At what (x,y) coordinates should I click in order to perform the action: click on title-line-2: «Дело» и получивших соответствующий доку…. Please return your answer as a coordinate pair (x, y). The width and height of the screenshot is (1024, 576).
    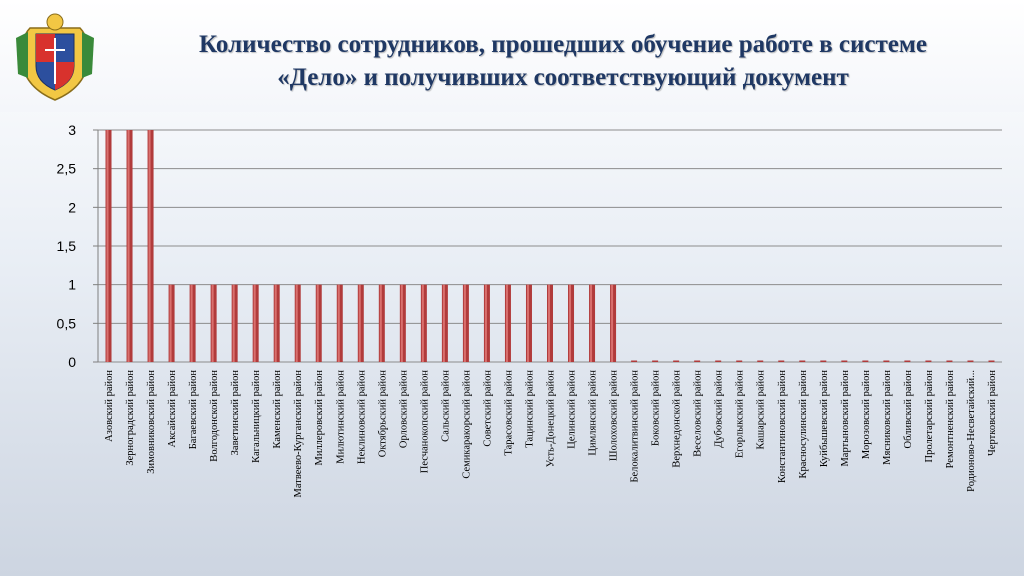
    Looking at the image, I should click on (563, 77).